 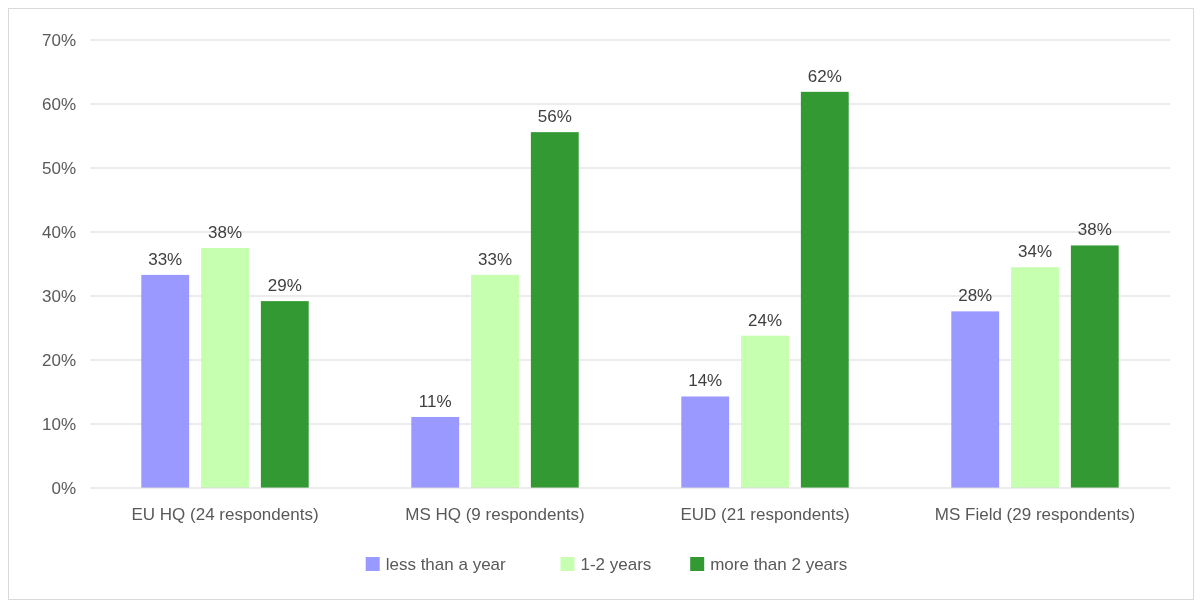 What do you see at coordinates (824, 76) in the screenshot?
I see `data-label: 62%` at bounding box center [824, 76].